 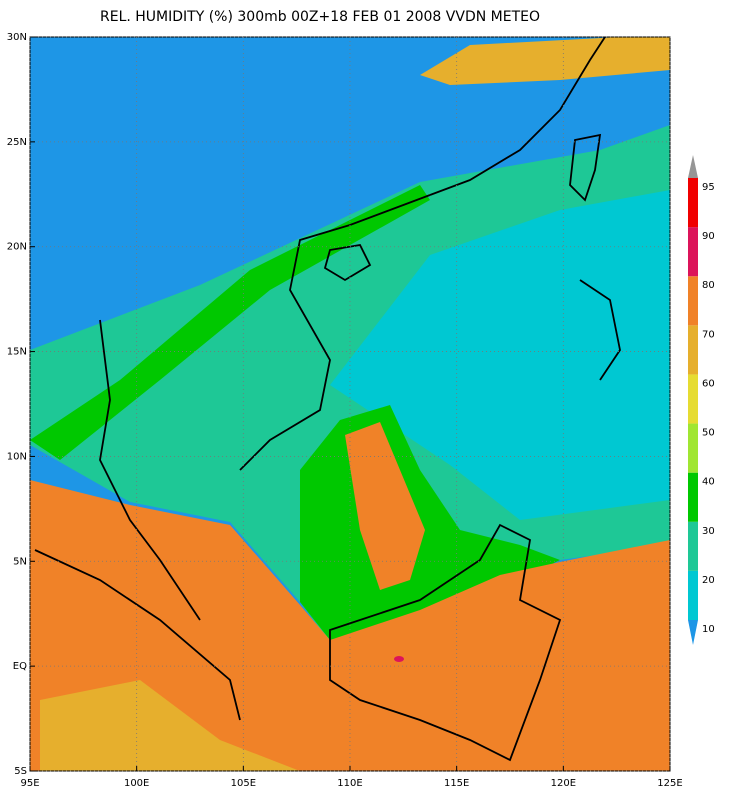 What do you see at coordinates (669, 783) in the screenshot?
I see `x-tick-label: 125E` at bounding box center [669, 783].